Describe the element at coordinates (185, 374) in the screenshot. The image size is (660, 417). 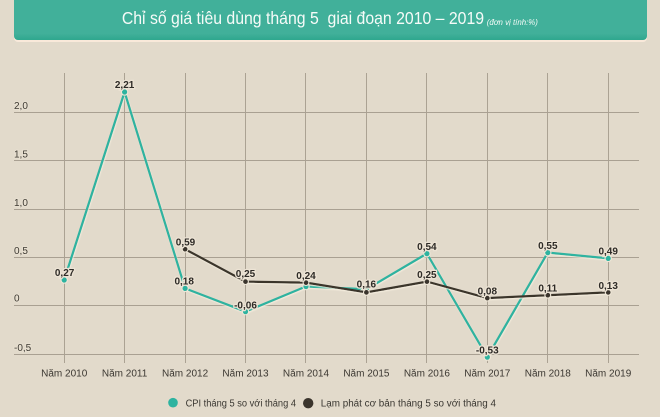
I see `svg-text: Năm 2012` at that location.